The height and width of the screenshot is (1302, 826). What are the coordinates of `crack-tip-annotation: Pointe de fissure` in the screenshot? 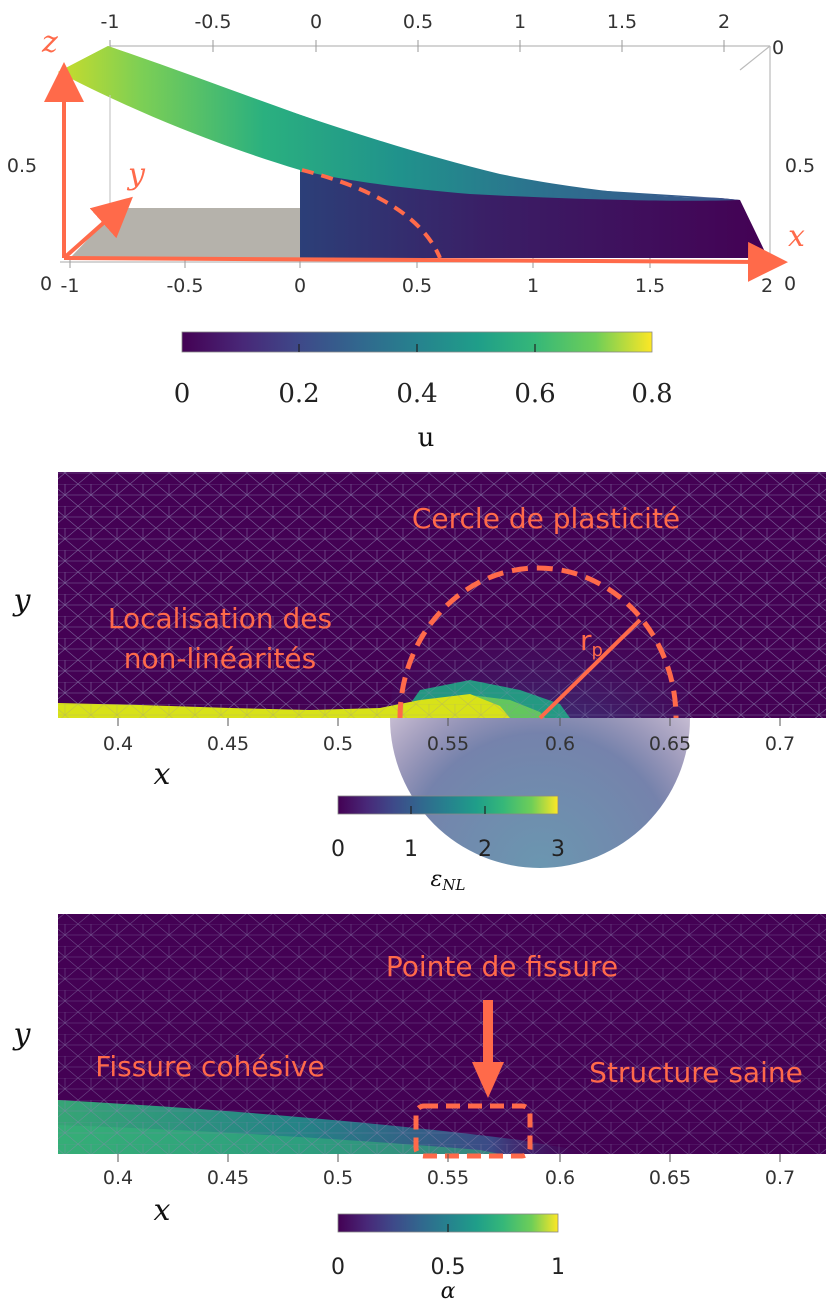 It's located at (502, 966).